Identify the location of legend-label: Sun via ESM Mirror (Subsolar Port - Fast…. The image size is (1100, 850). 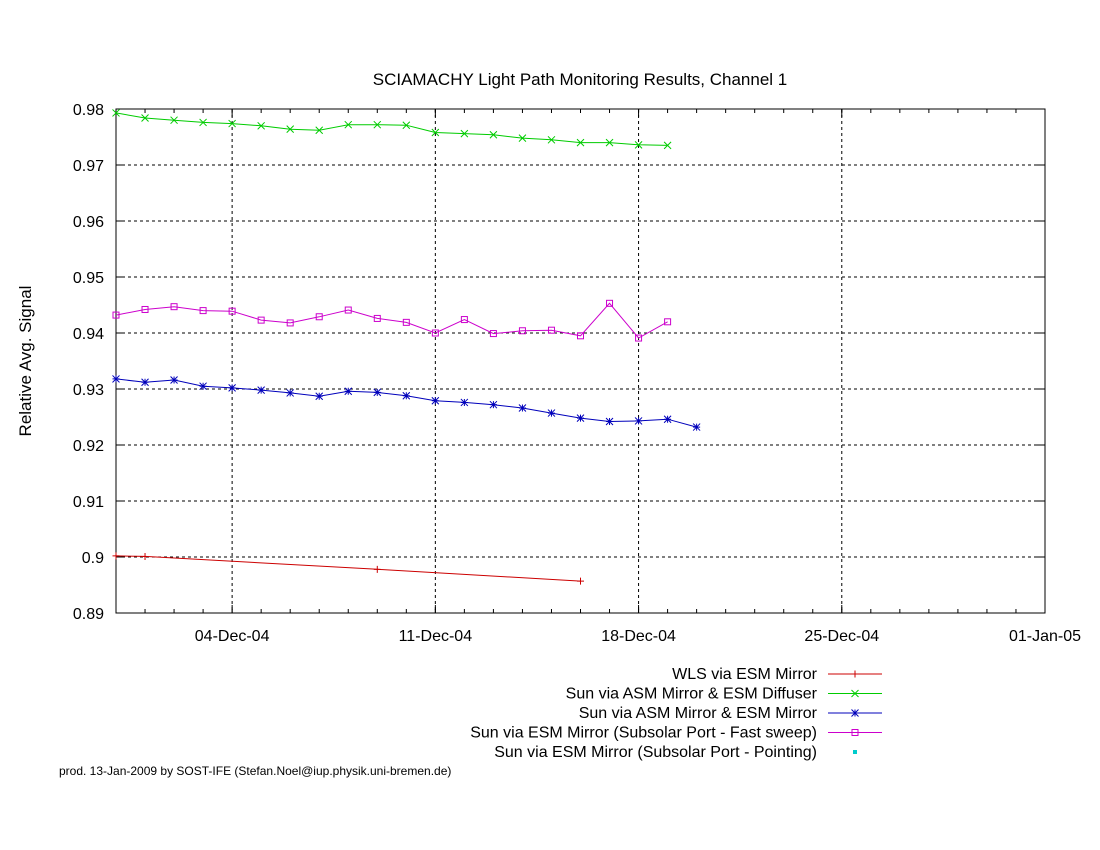
(643, 733).